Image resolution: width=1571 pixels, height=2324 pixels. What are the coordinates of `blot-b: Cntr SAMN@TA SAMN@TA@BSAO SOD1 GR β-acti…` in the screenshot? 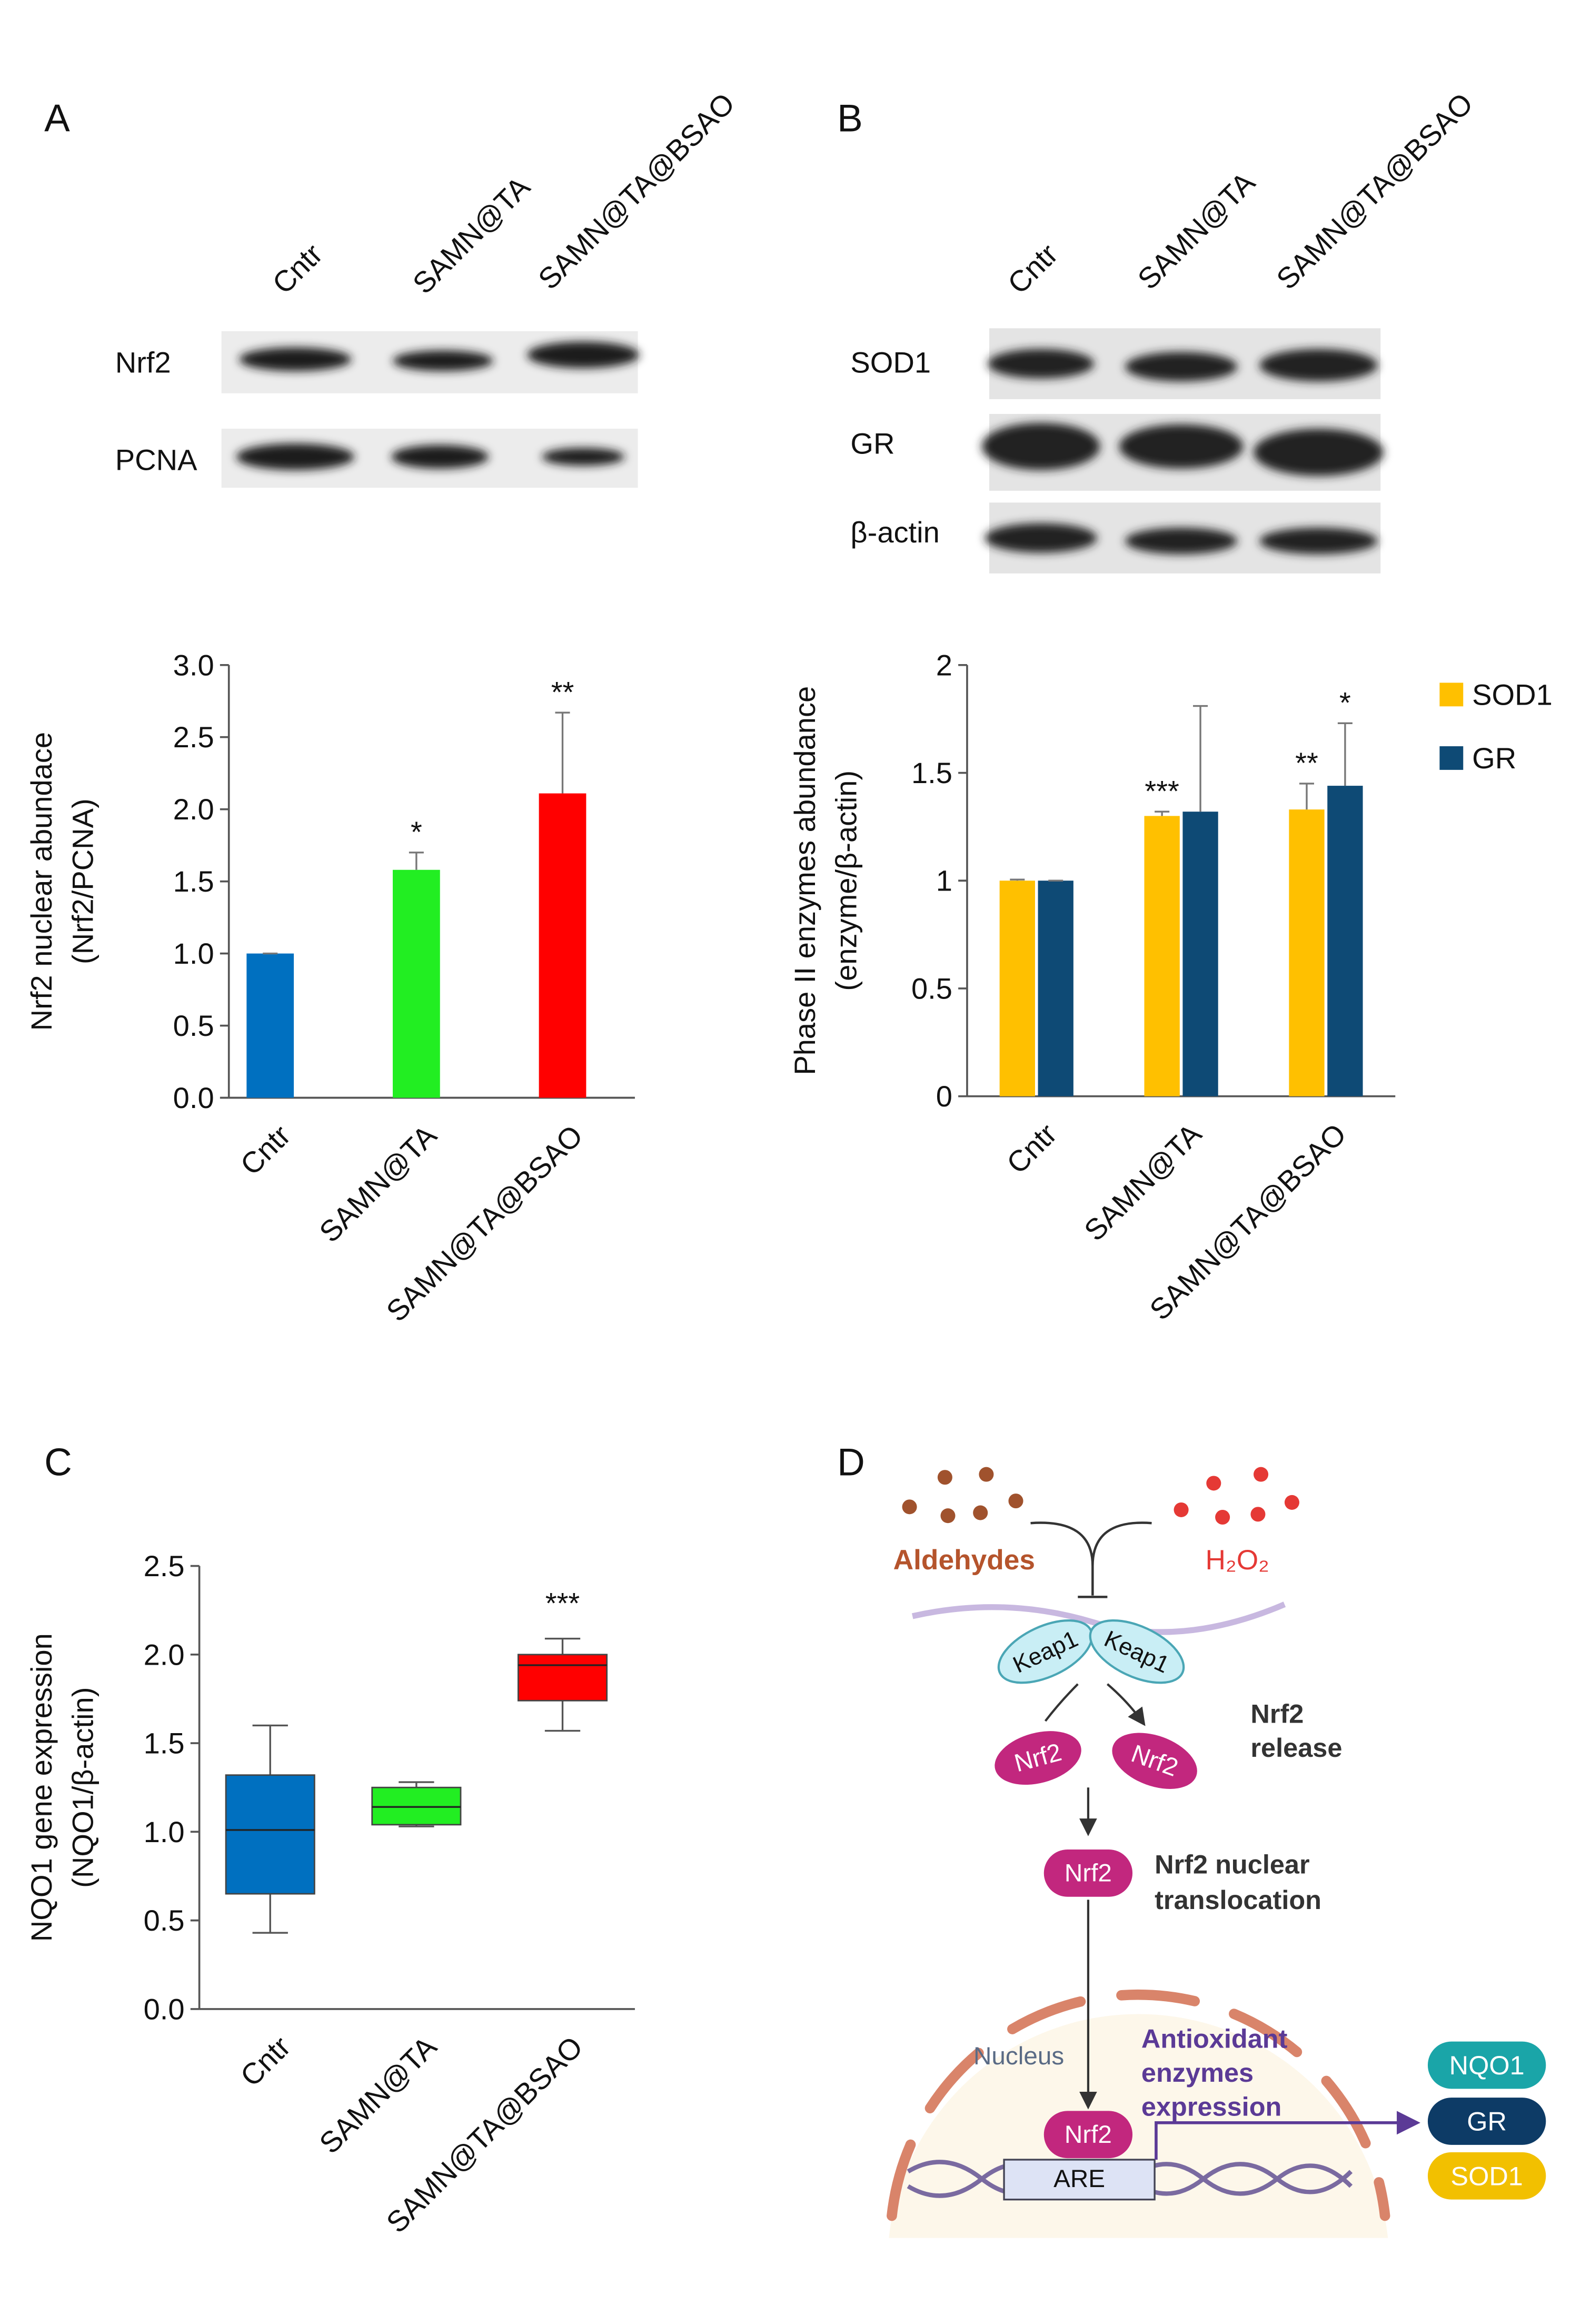 It's located at (1164, 329).